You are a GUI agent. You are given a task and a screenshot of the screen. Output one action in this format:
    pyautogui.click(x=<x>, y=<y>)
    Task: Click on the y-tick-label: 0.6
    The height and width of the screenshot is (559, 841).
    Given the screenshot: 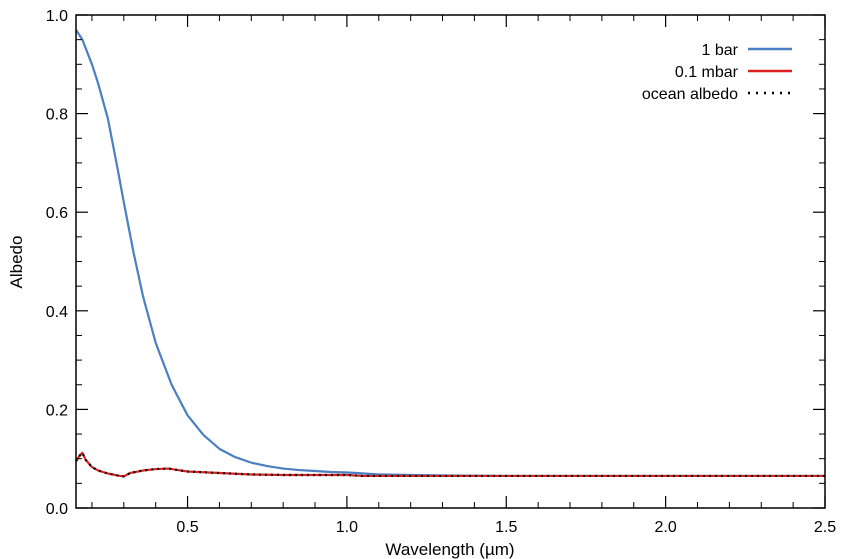 What is the action you would take?
    pyautogui.click(x=57, y=213)
    